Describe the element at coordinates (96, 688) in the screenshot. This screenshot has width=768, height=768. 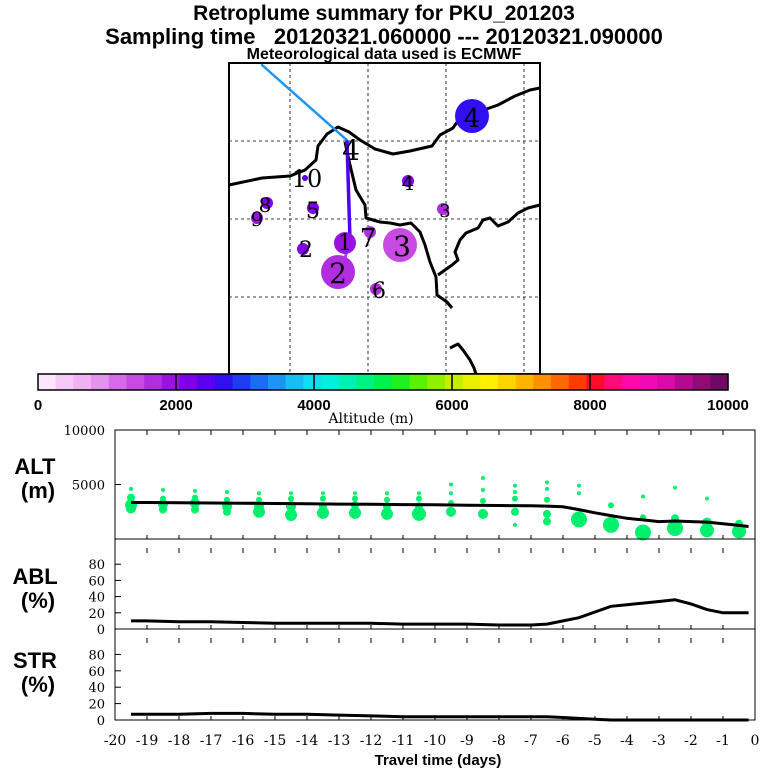
I see `pct-y-tick-label: 40` at that location.